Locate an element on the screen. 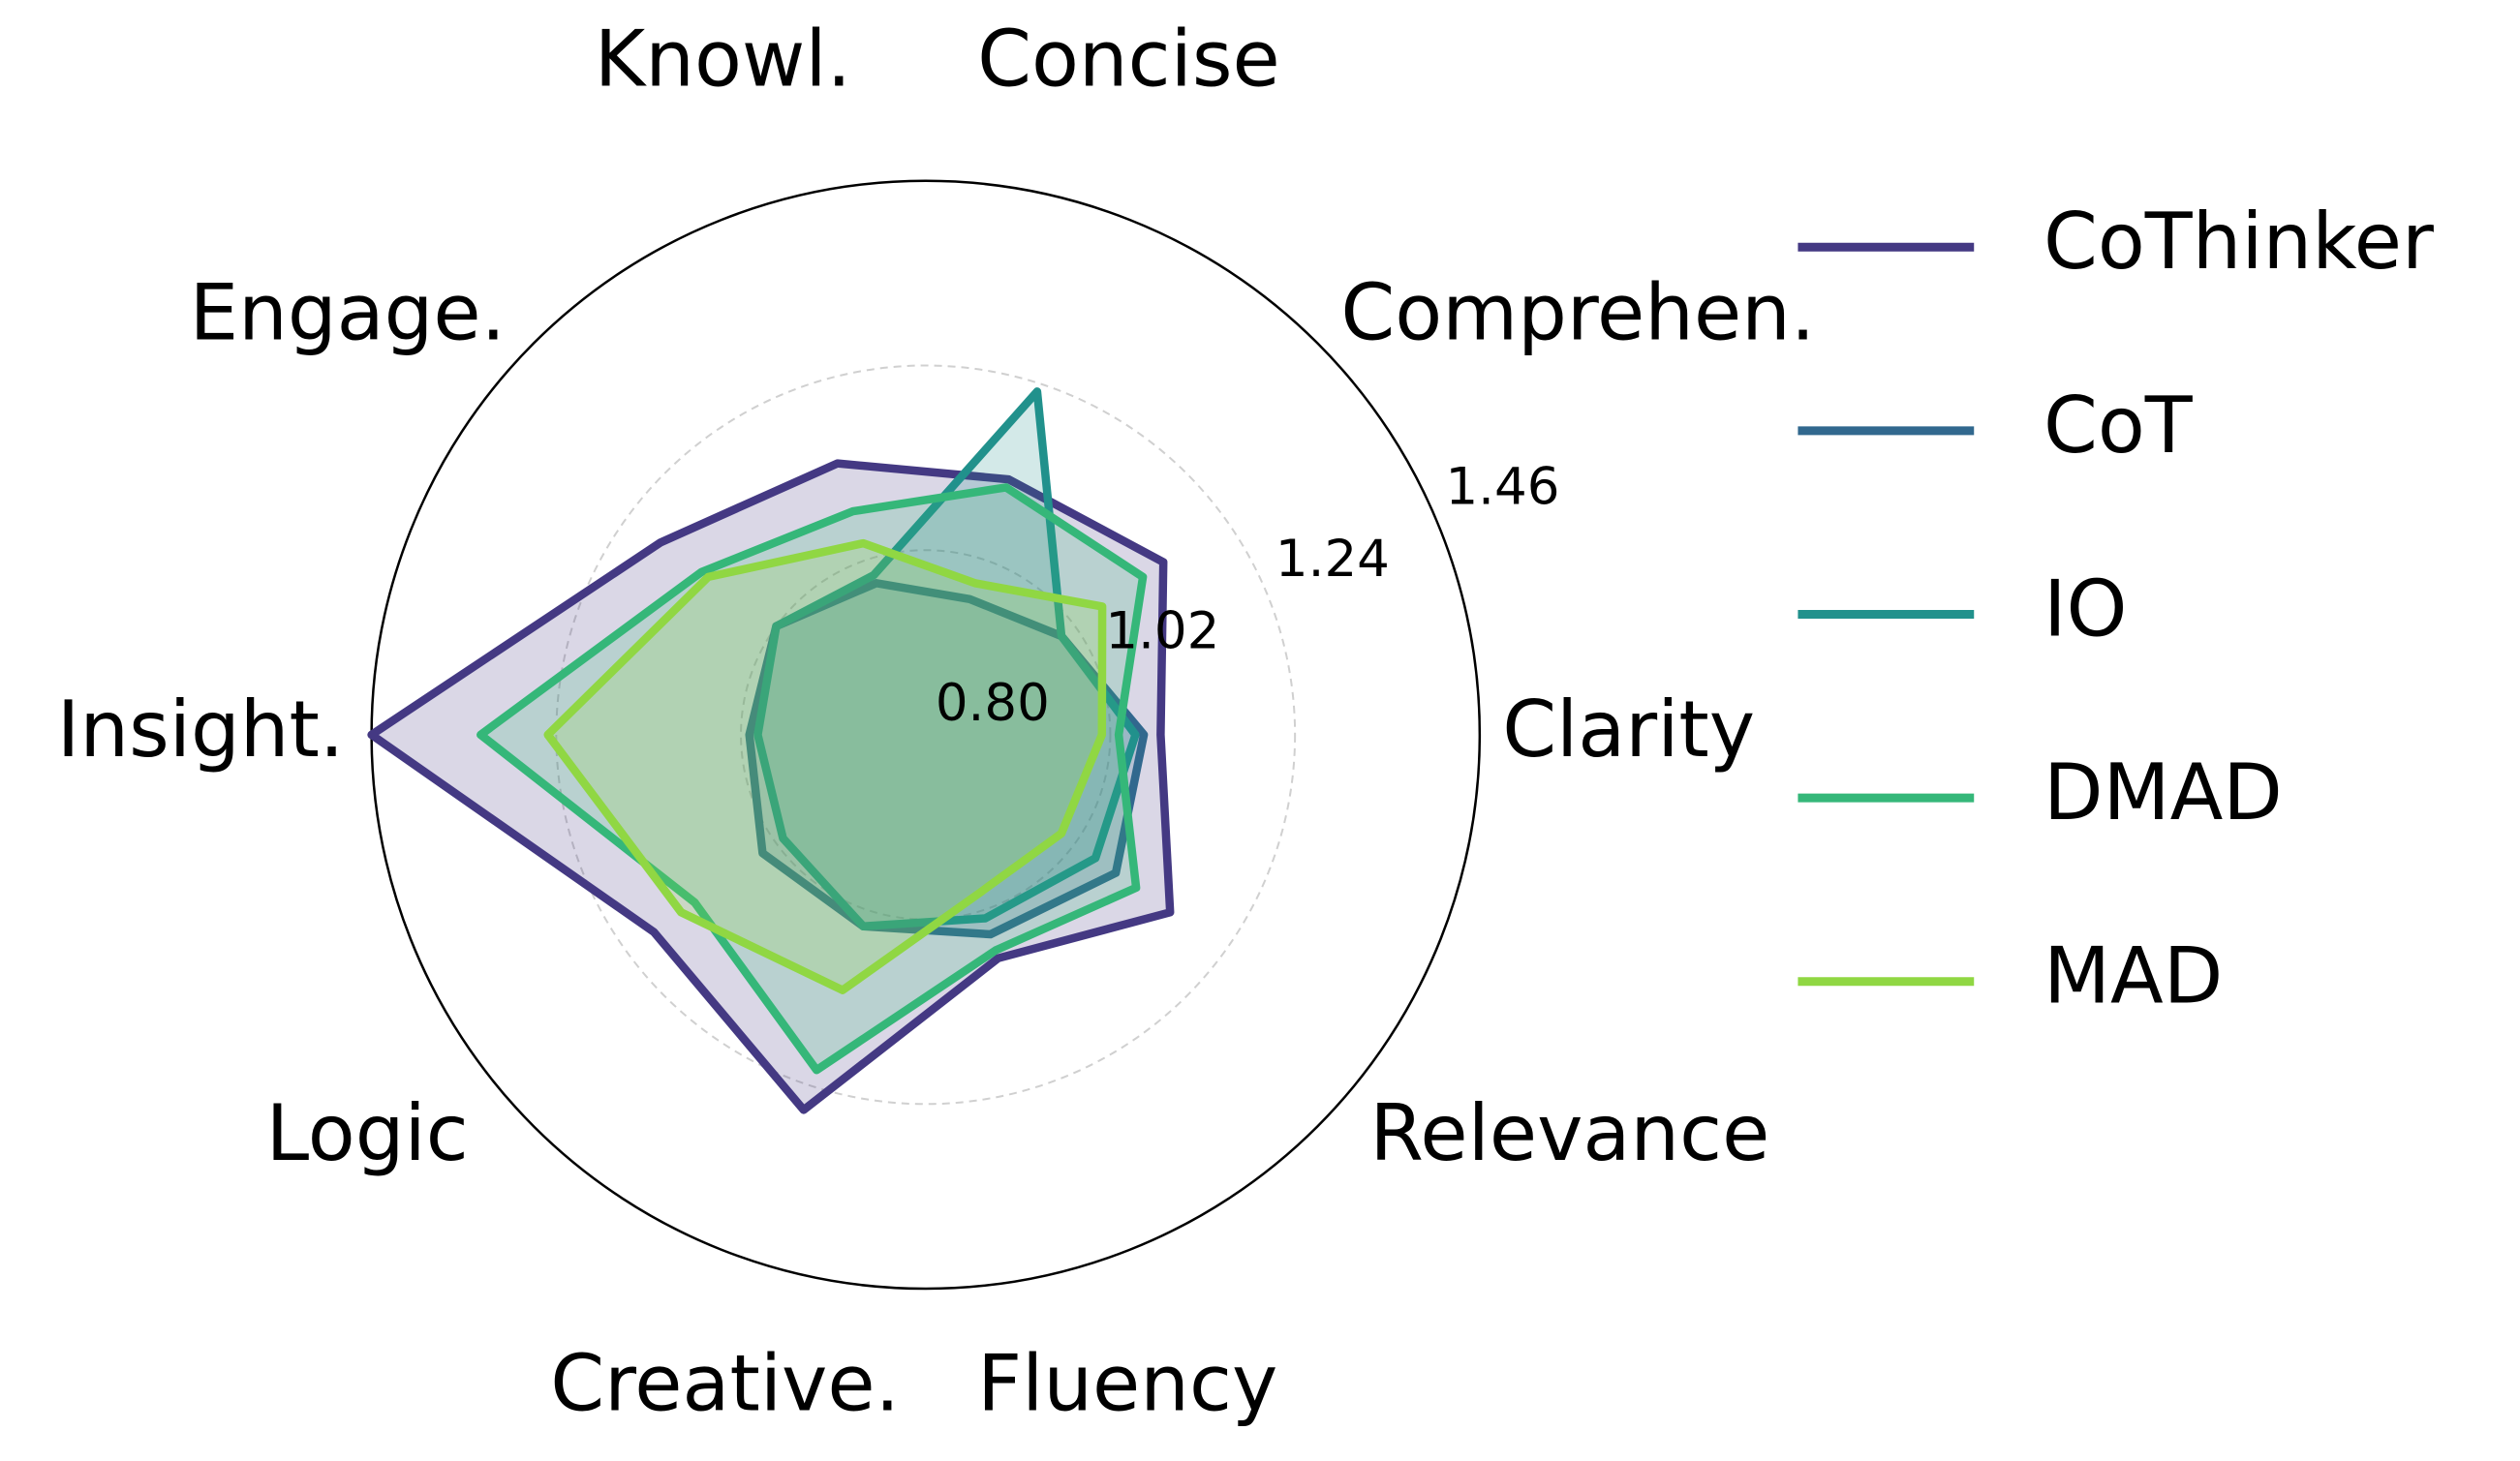  category-label: Engage. is located at coordinates (348, 313).